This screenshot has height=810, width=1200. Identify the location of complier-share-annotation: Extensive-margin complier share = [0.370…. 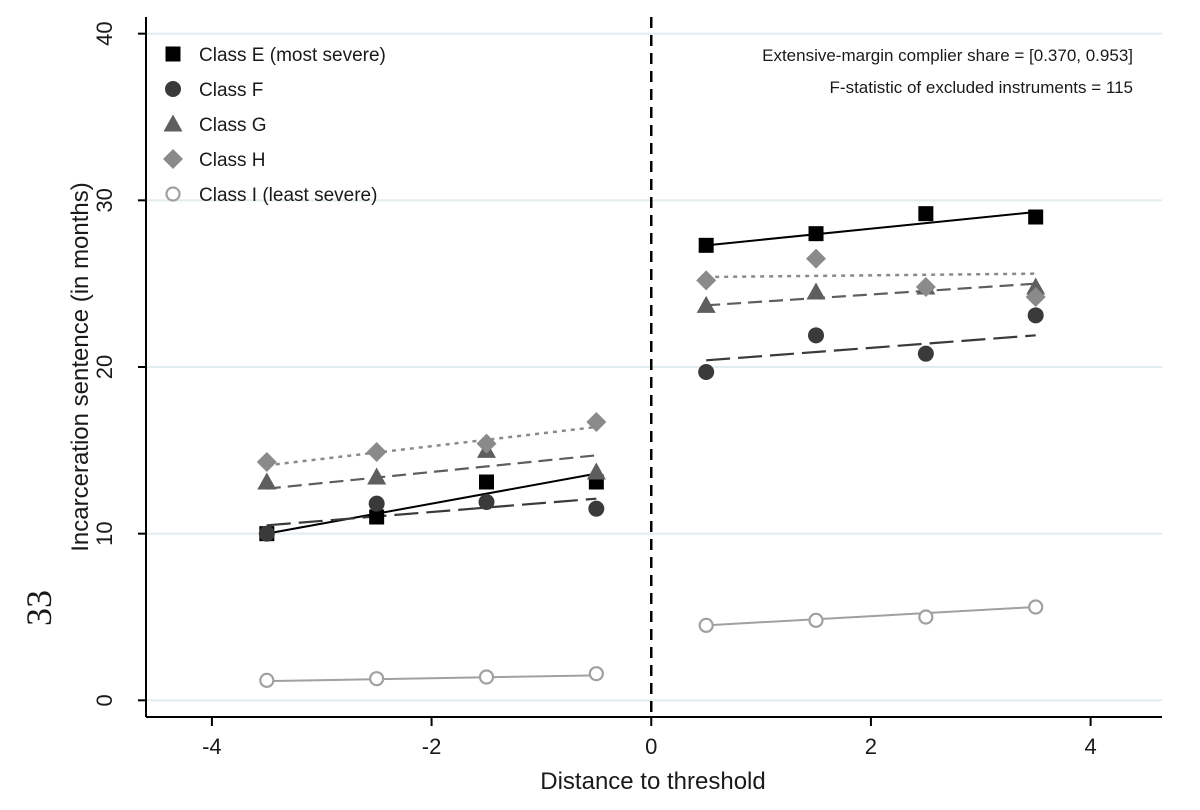
(947, 55).